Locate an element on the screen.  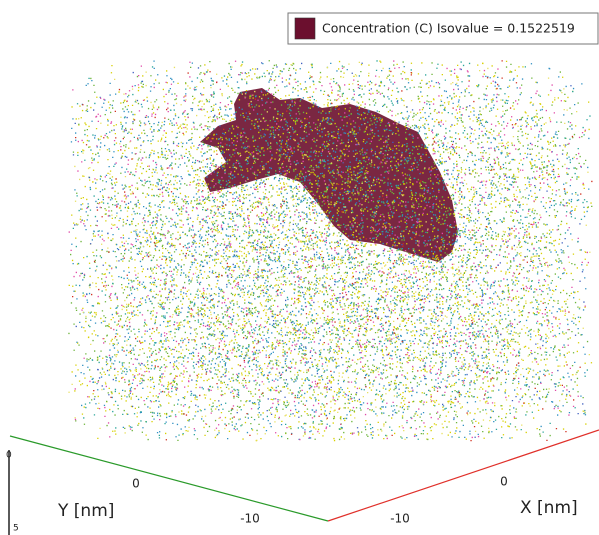
legend-box is located at coordinates (443, 28).